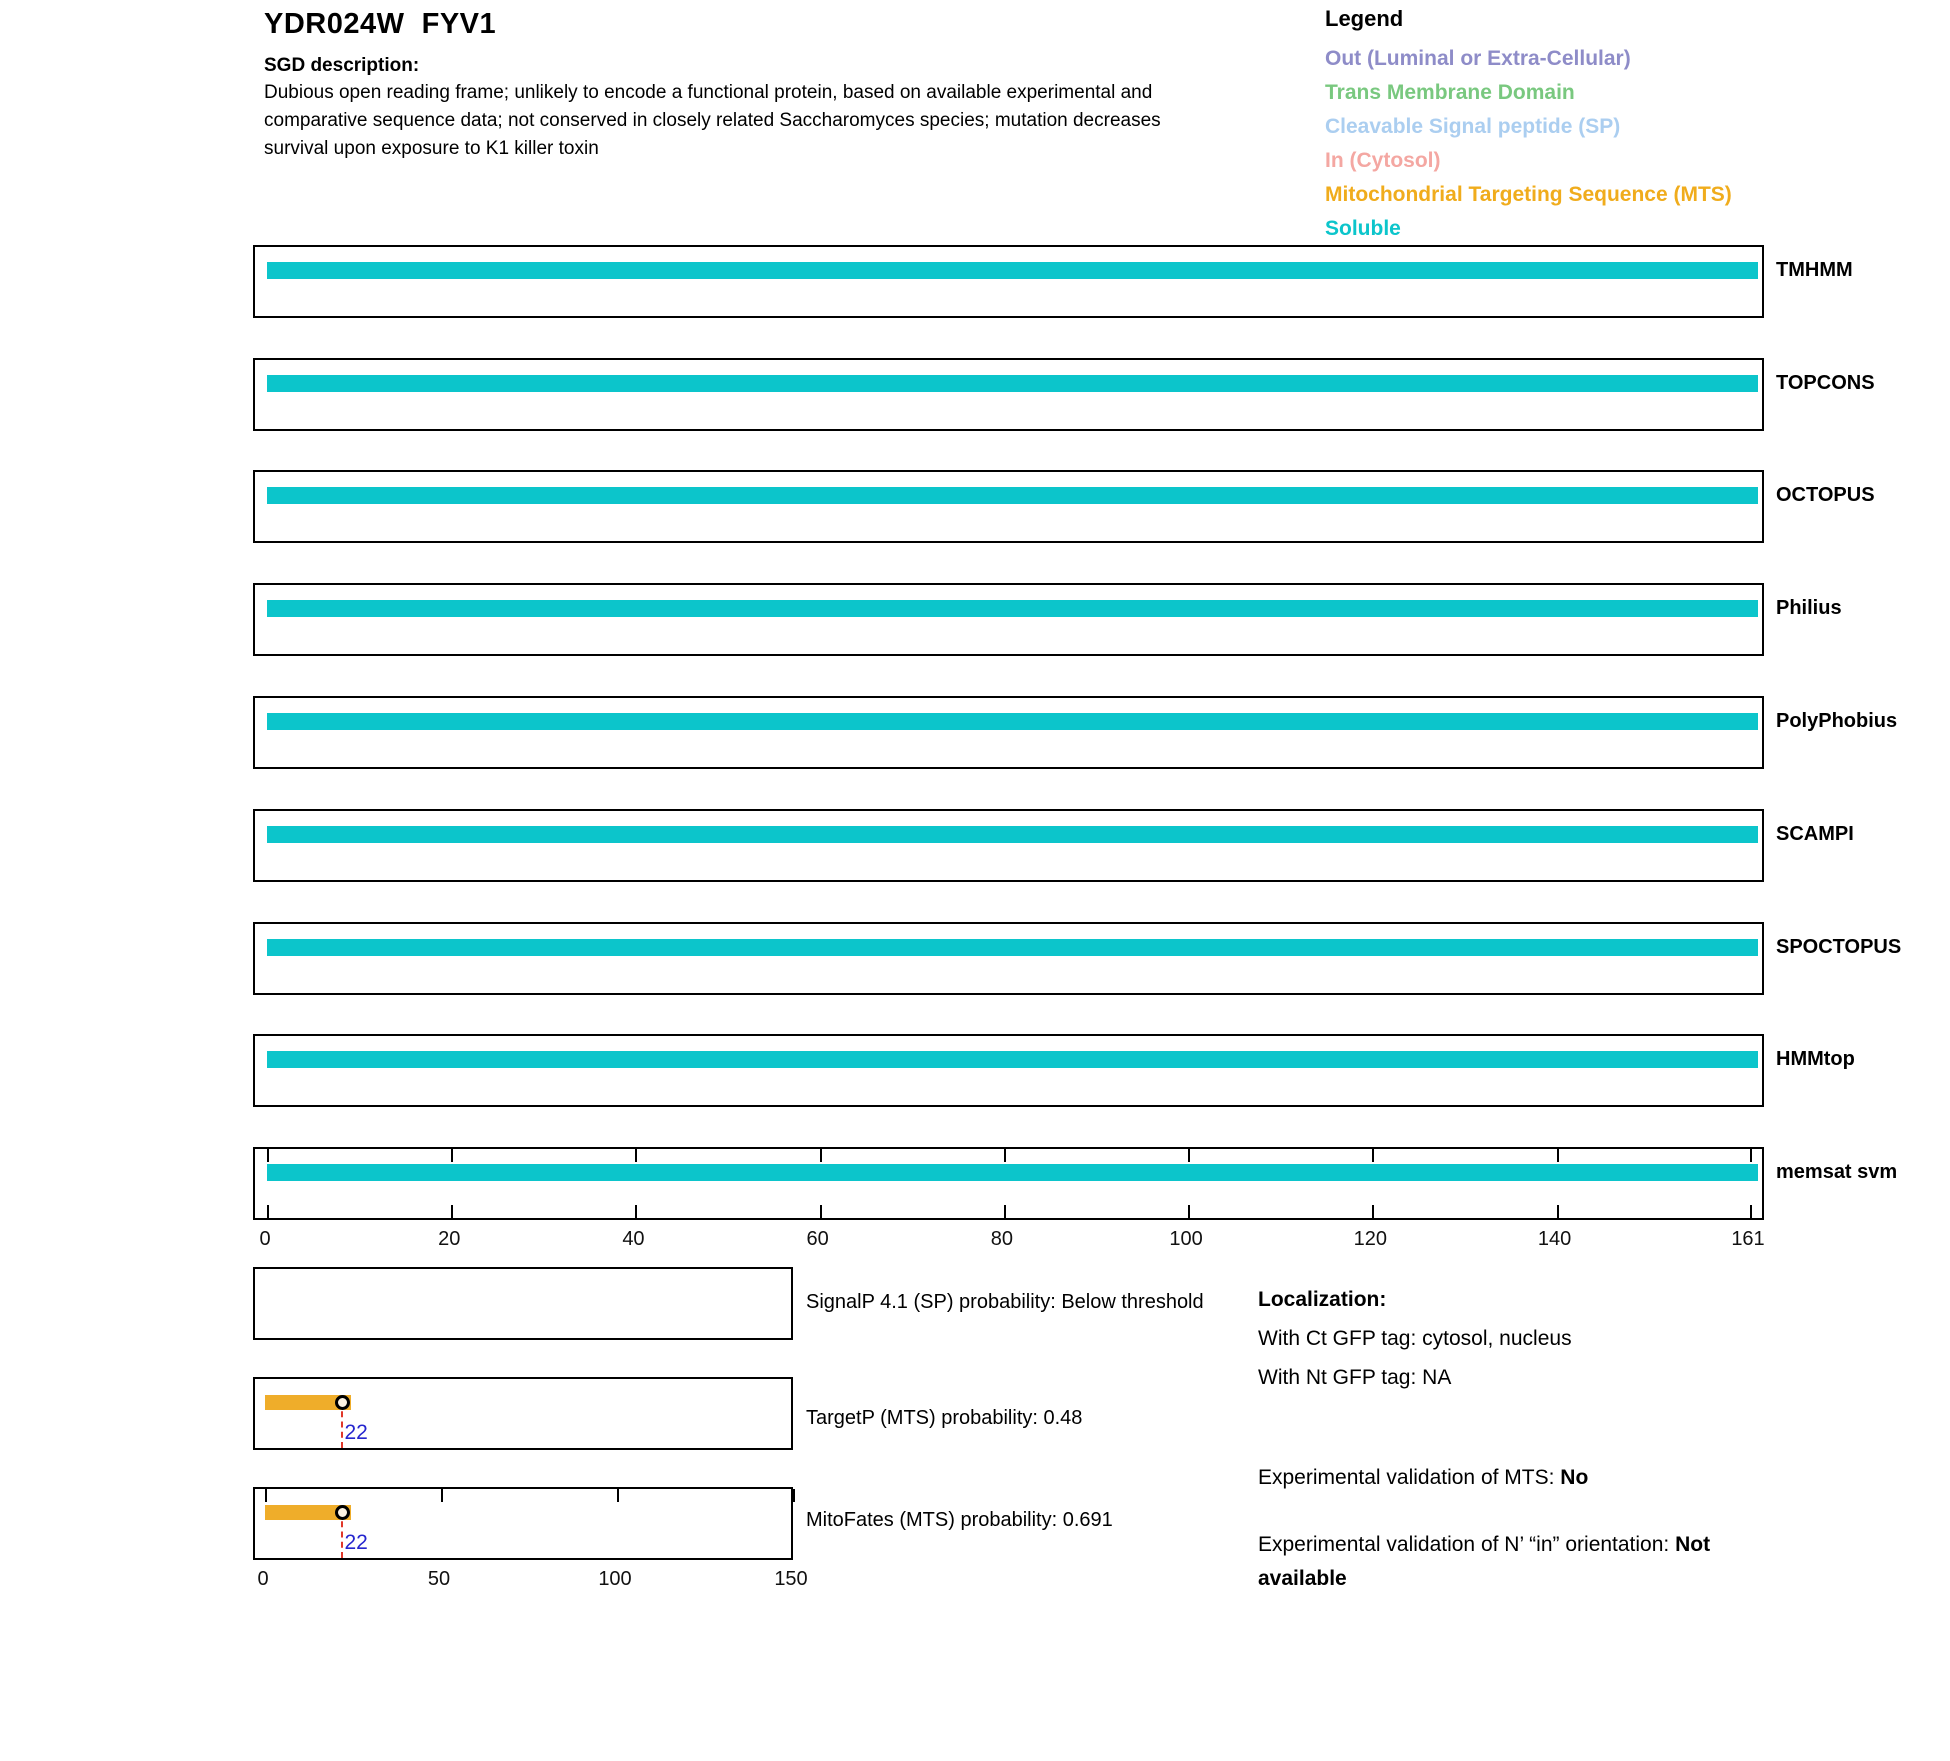 The width and height of the screenshot is (1950, 1761). What do you see at coordinates (1008, 506) in the screenshot?
I see `track-box-octopus` at bounding box center [1008, 506].